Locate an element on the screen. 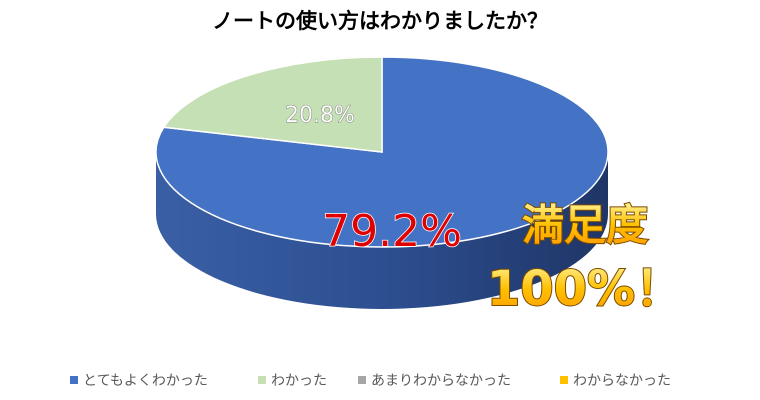 The width and height of the screenshot is (760, 400). legend-label: わからなかった is located at coordinates (622, 381).